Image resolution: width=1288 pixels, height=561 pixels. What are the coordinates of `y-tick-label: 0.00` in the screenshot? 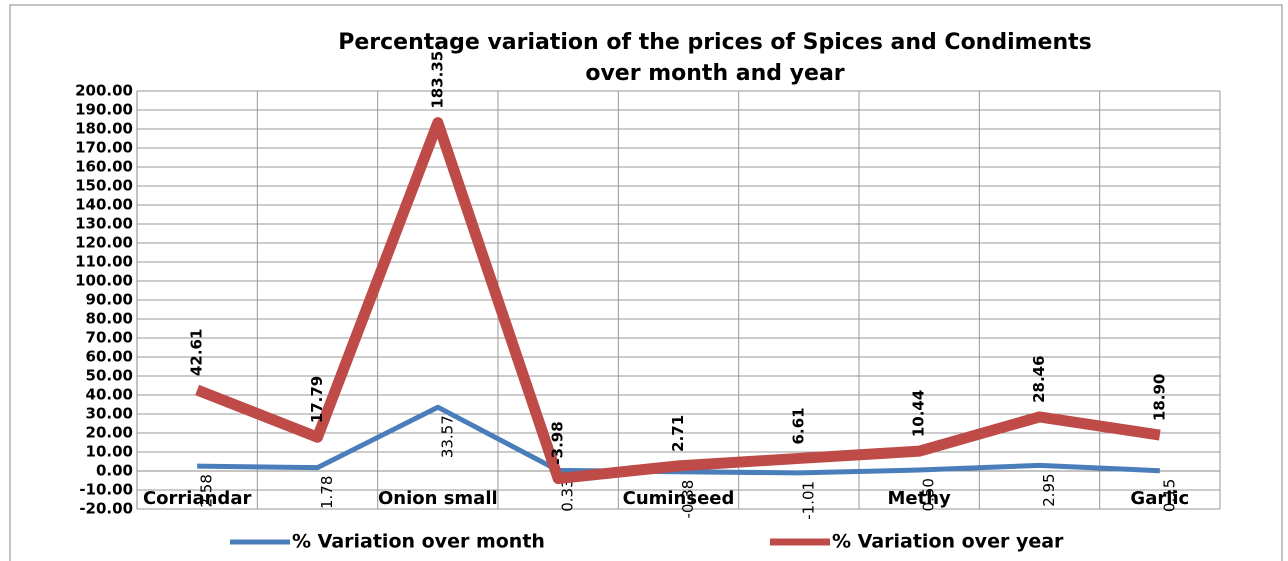 It's located at (114, 471).